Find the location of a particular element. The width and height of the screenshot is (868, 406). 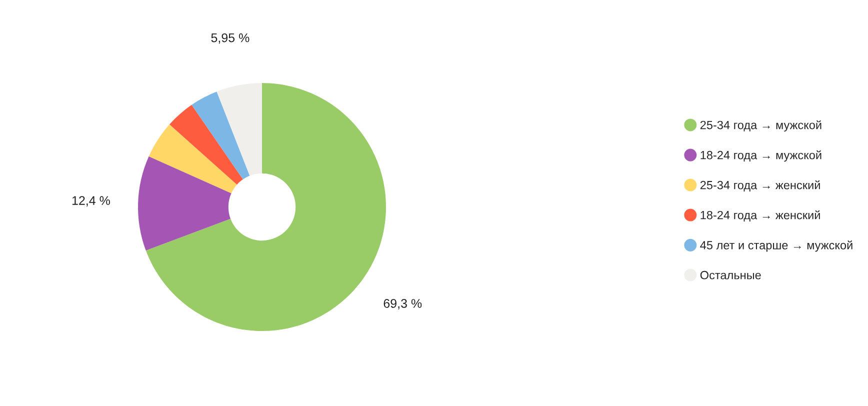

legend-label: Остальные is located at coordinates (730, 275).